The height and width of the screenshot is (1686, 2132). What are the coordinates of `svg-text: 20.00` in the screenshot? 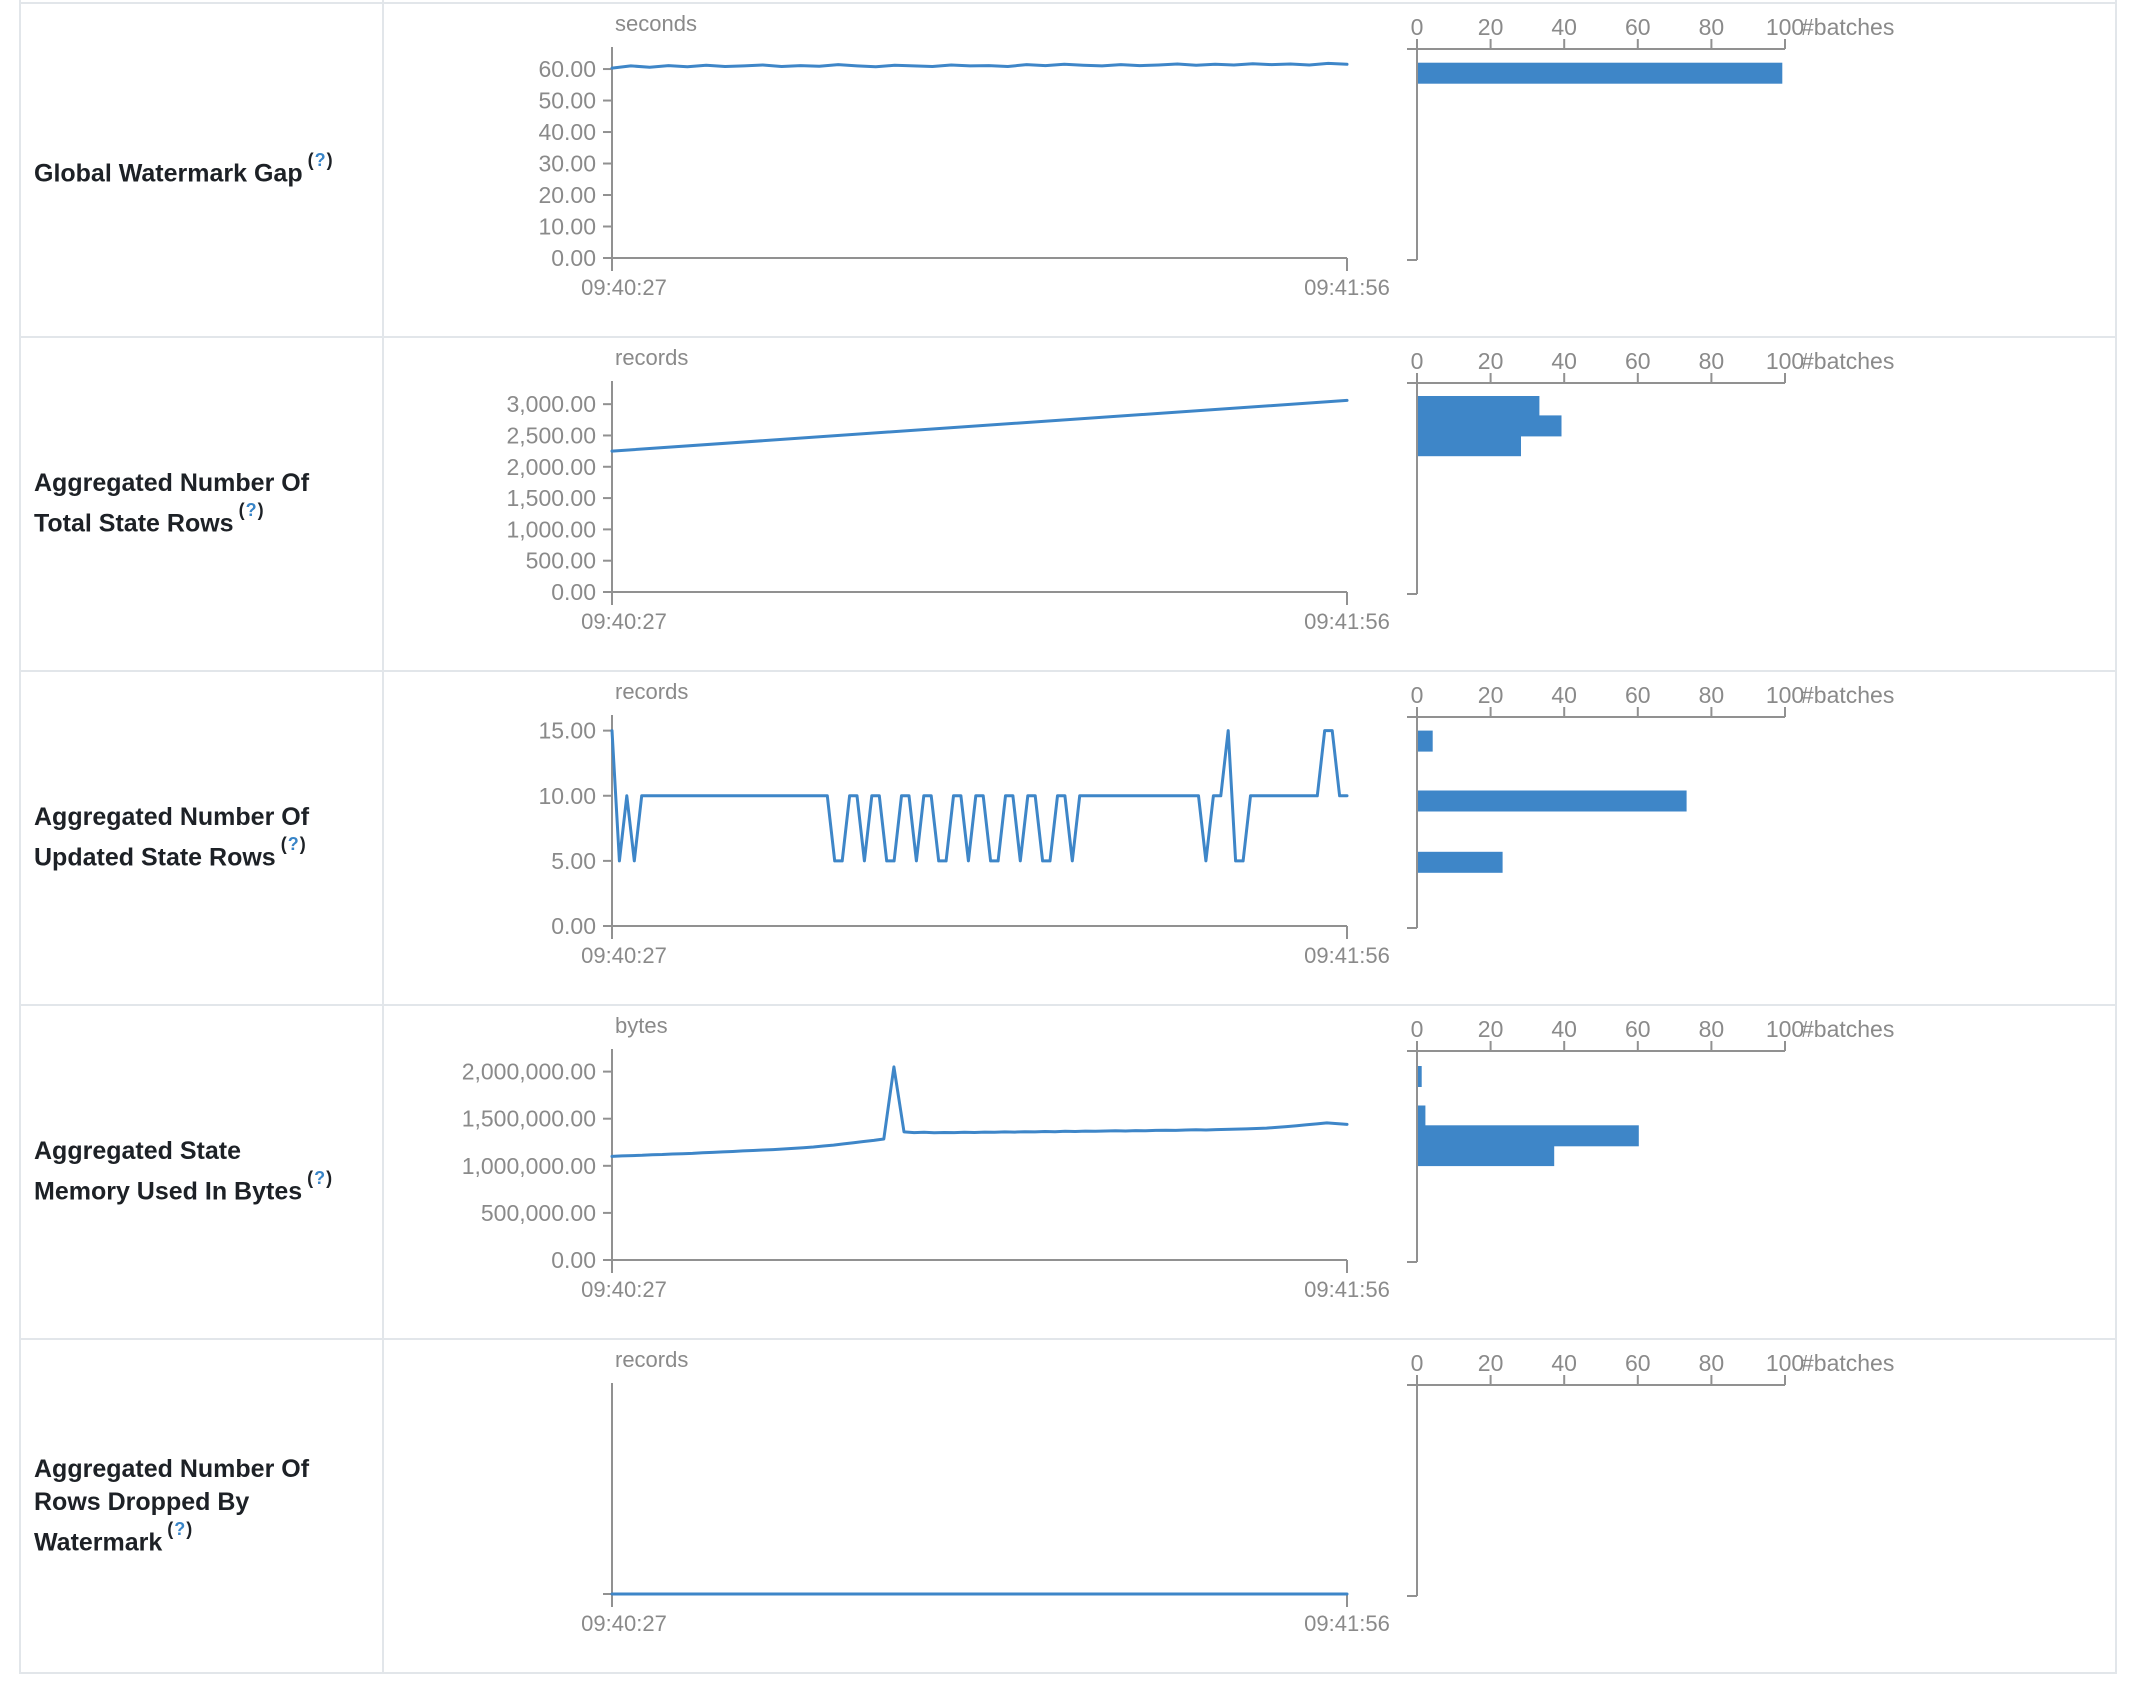 It's located at (567, 195).